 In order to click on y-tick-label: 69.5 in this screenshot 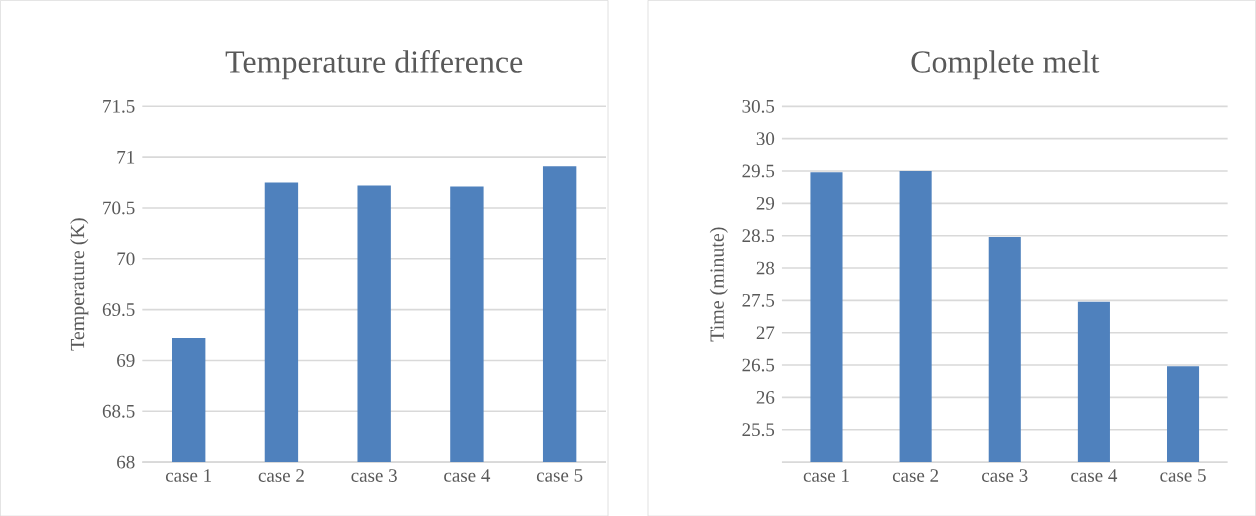, I will do `click(118, 309)`.